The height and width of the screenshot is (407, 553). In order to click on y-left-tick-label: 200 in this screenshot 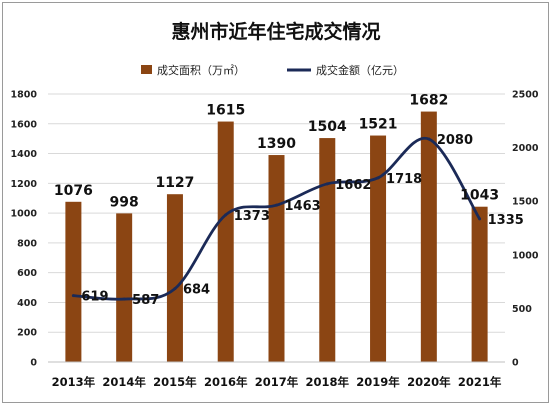, I will do `click(27, 333)`.